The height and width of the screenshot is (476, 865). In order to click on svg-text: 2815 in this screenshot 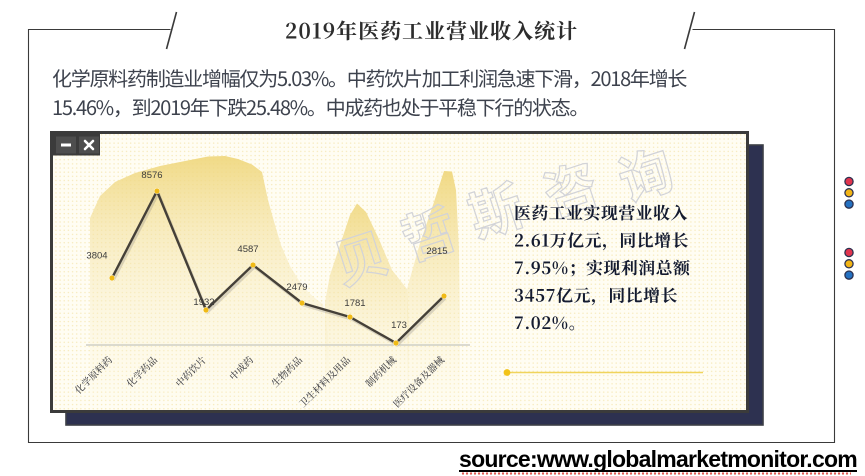, I will do `click(436, 251)`.